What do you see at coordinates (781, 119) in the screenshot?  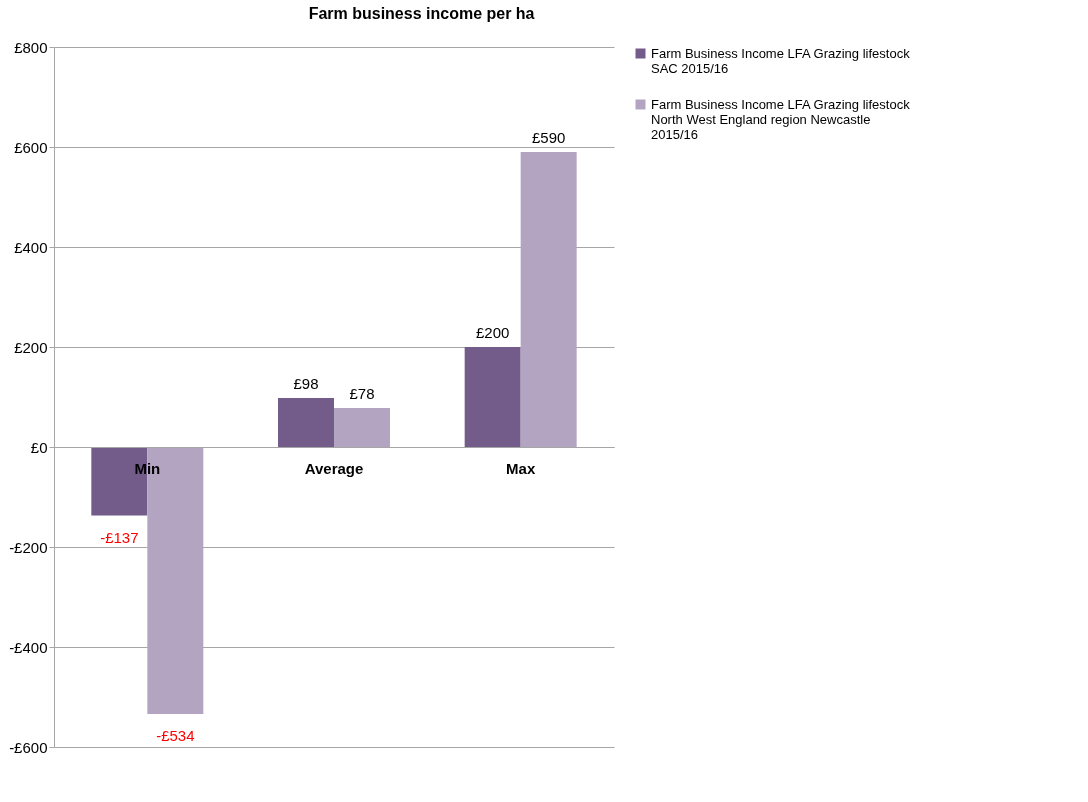 I see `legend-label: Farm Business Income LFA Grazing lifestock North West England region Newcastle 2015/16` at bounding box center [781, 119].